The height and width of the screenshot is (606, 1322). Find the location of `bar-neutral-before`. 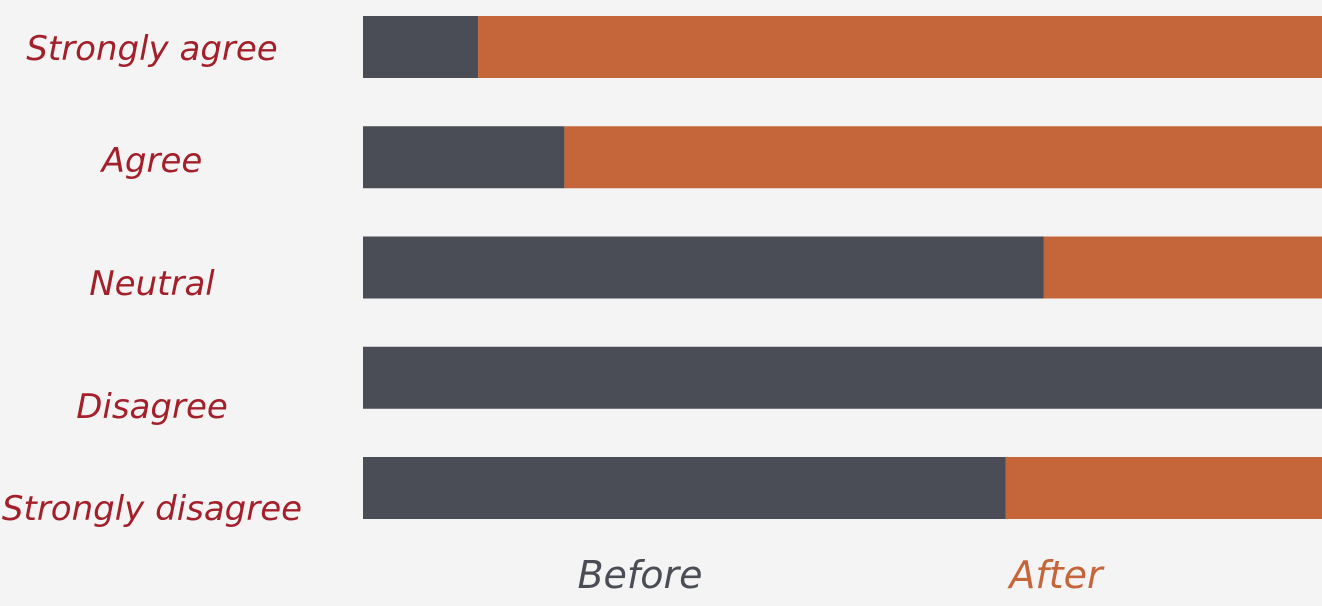

bar-neutral-before is located at coordinates (703, 267).